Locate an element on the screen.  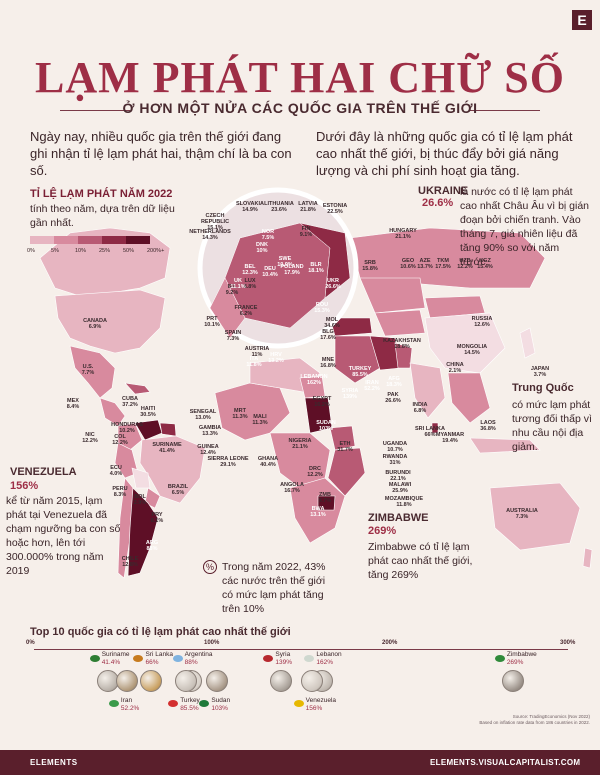
region-turkey is located at coordinates (351, 327).